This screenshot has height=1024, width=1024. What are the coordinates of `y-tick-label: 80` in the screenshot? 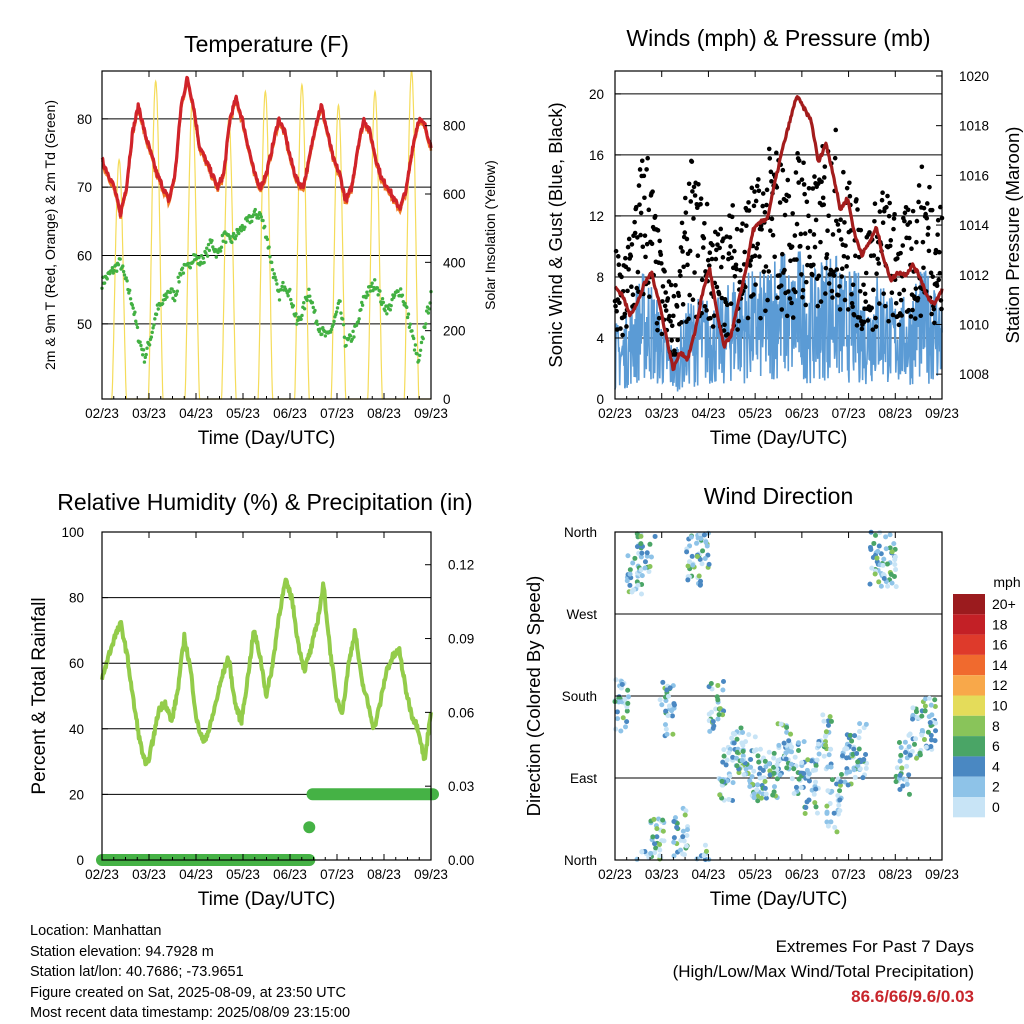 It's located at (84, 119).